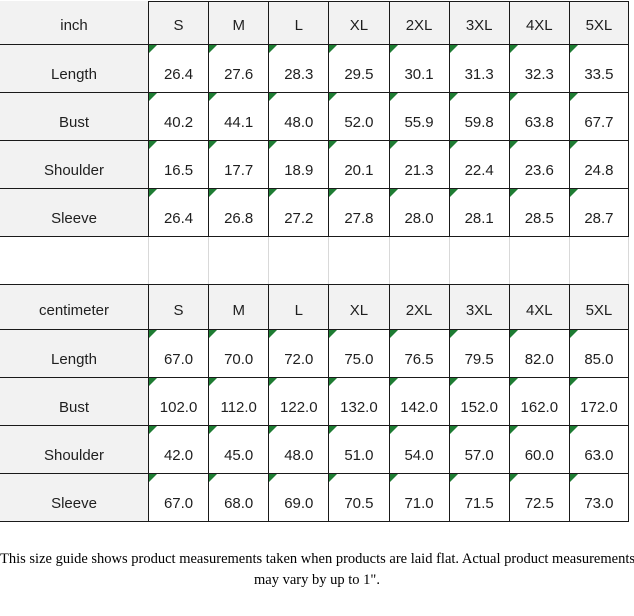  Describe the element at coordinates (358, 402) in the screenshot. I see `measurement-value-cell: 132.0` at that location.